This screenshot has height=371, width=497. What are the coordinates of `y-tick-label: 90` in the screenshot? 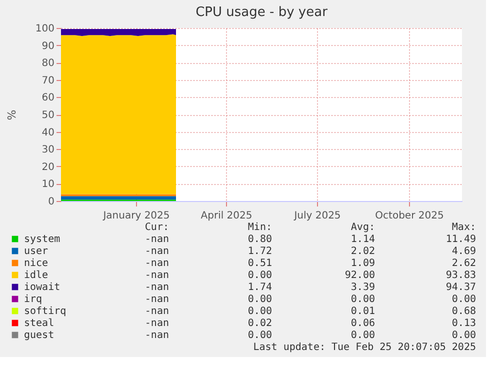 It's located at (48, 46).